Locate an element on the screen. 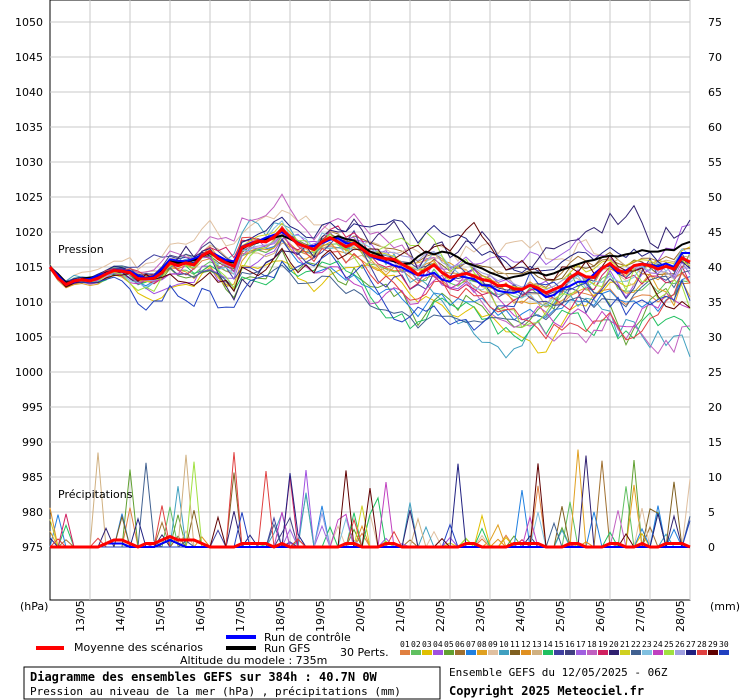 The width and height of the screenshot is (740, 700). pert-number: 16 is located at coordinates (570, 644).